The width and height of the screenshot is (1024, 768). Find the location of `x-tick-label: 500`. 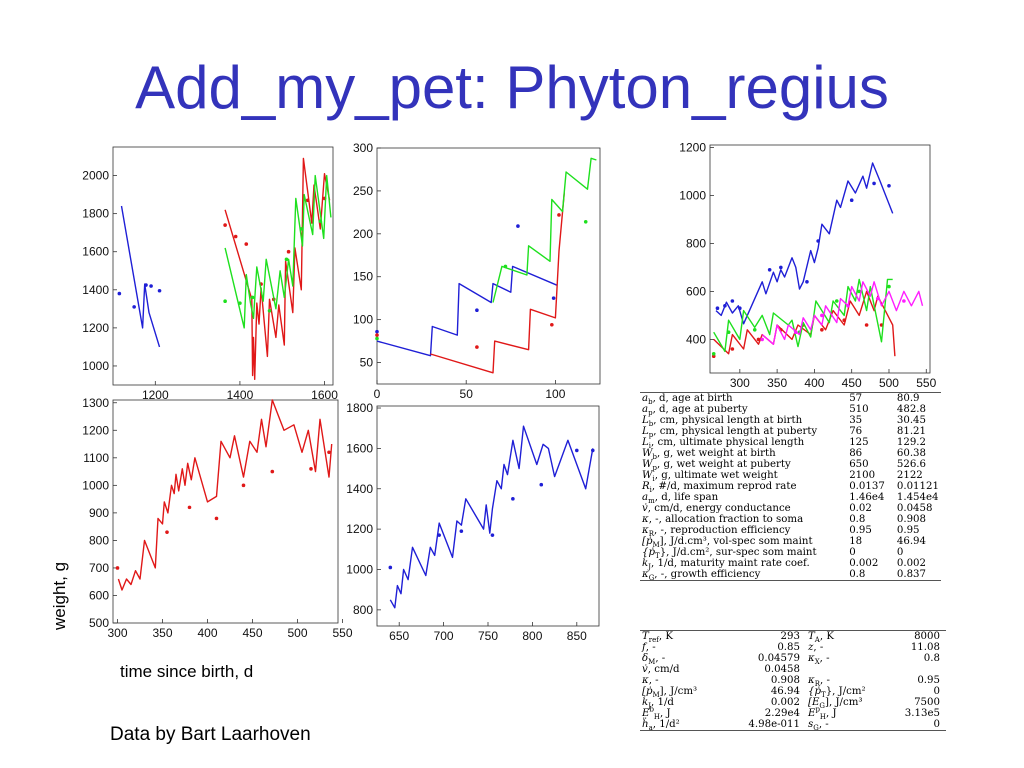

x-tick-label: 500 is located at coordinates (297, 633).